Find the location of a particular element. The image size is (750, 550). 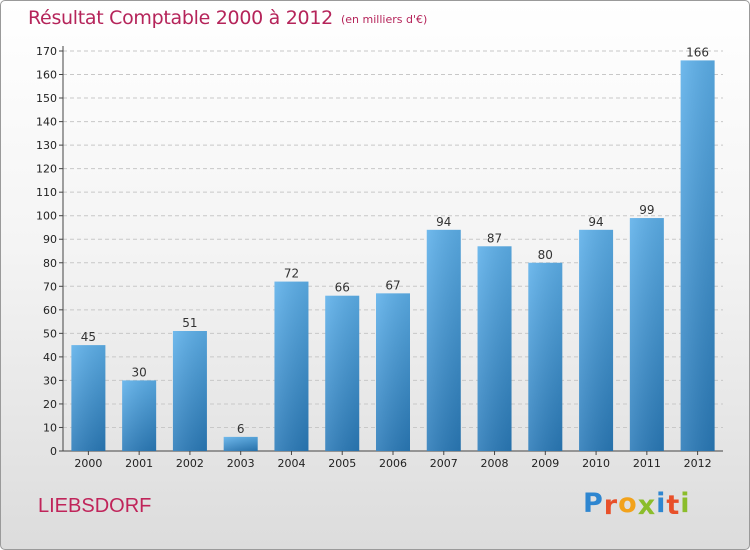

chart-title: Résultat Comptable 2000 à 2012 is located at coordinates (180, 18).